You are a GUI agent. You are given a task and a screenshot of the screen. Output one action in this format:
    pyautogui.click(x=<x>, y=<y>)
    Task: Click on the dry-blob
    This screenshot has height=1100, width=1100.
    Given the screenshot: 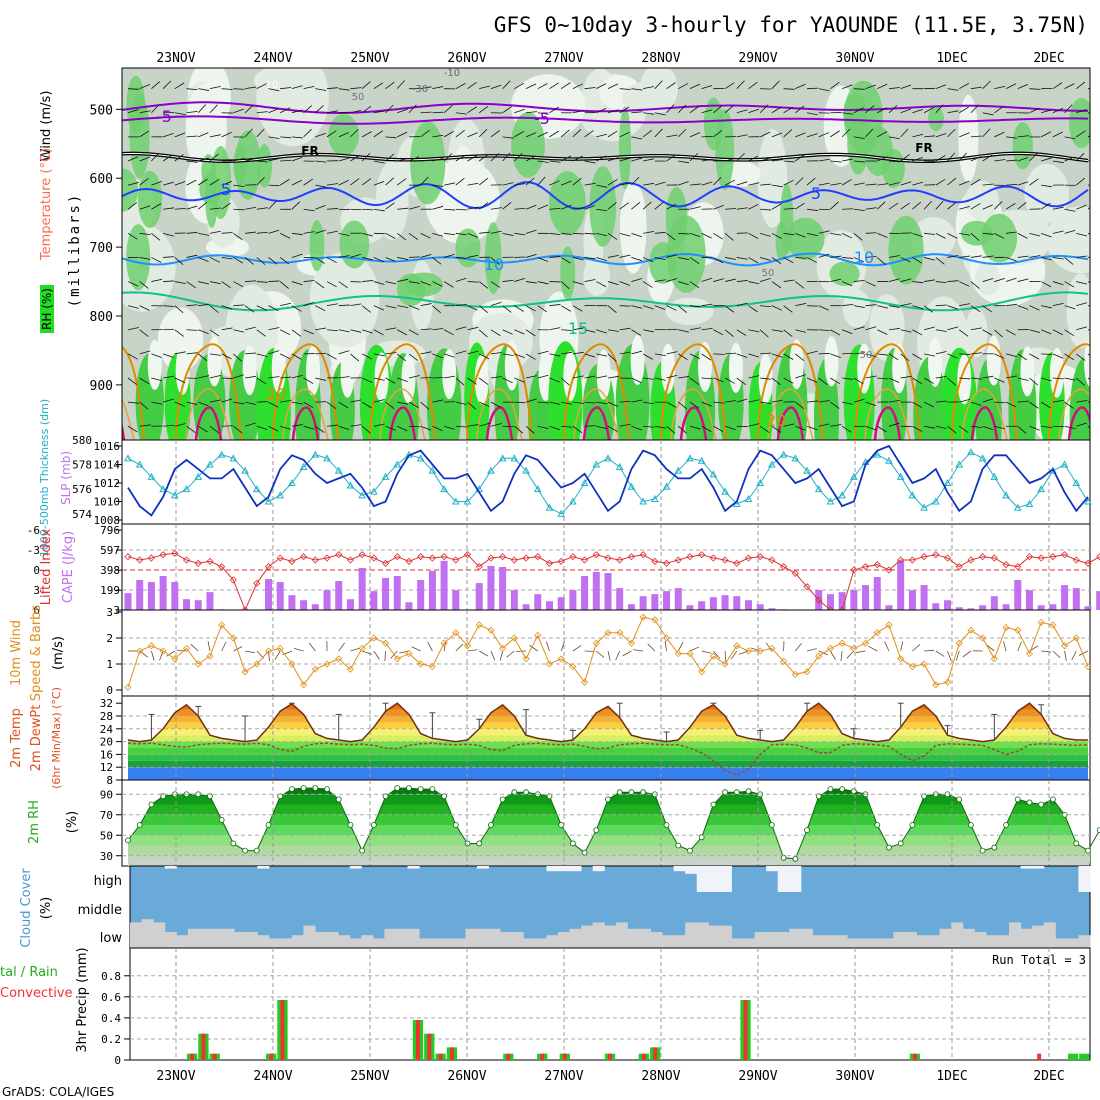 What is the action you would take?
    pyautogui.click(x=689, y=311)
    